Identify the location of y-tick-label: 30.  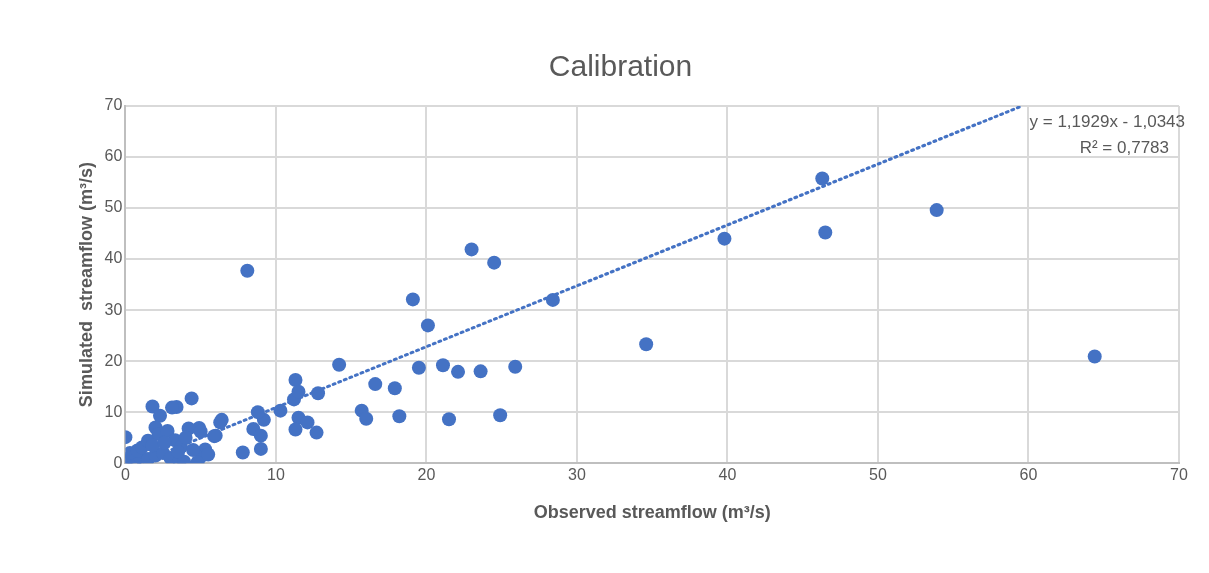
(113, 309).